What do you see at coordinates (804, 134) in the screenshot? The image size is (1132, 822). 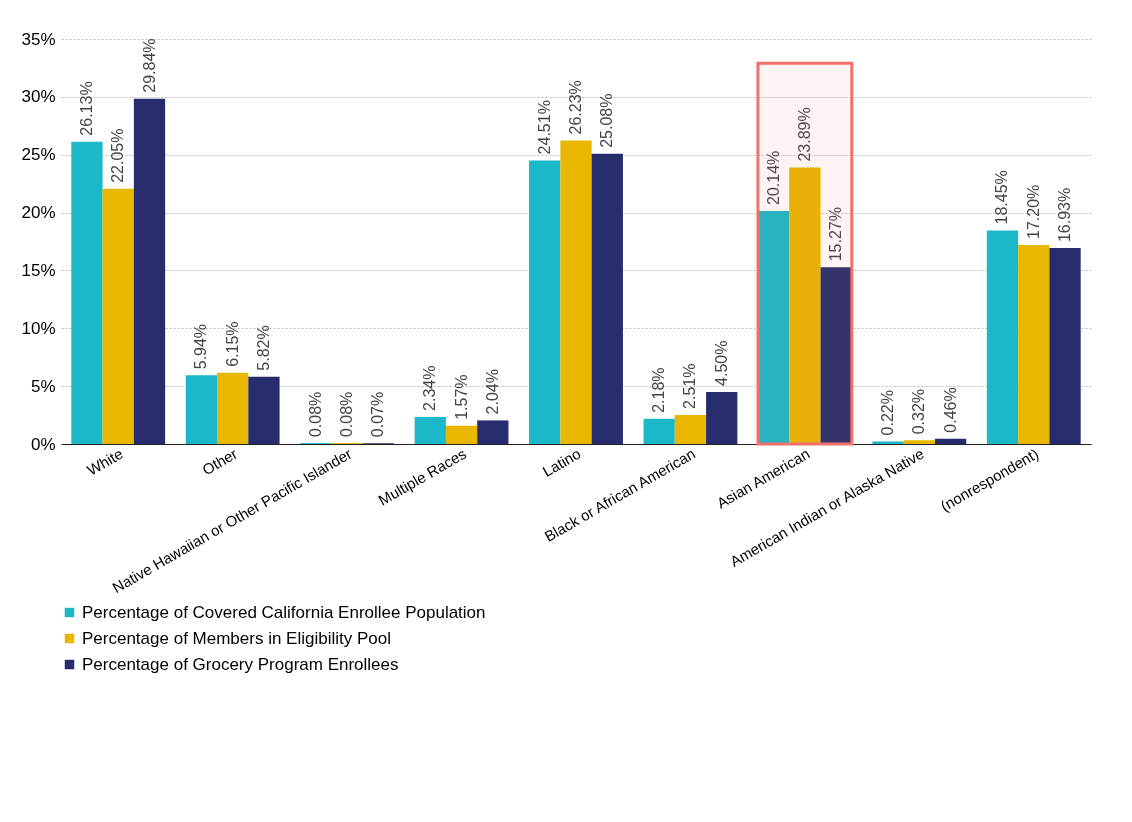 I see `data-label: 23.89%` at bounding box center [804, 134].